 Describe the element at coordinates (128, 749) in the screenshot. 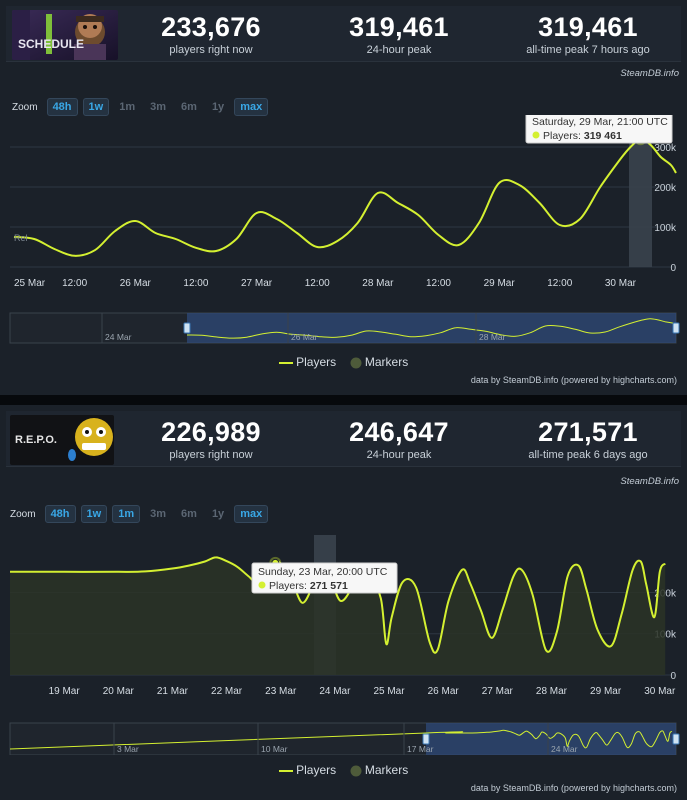

I see `navigator-date-label: 3 Mar` at that location.